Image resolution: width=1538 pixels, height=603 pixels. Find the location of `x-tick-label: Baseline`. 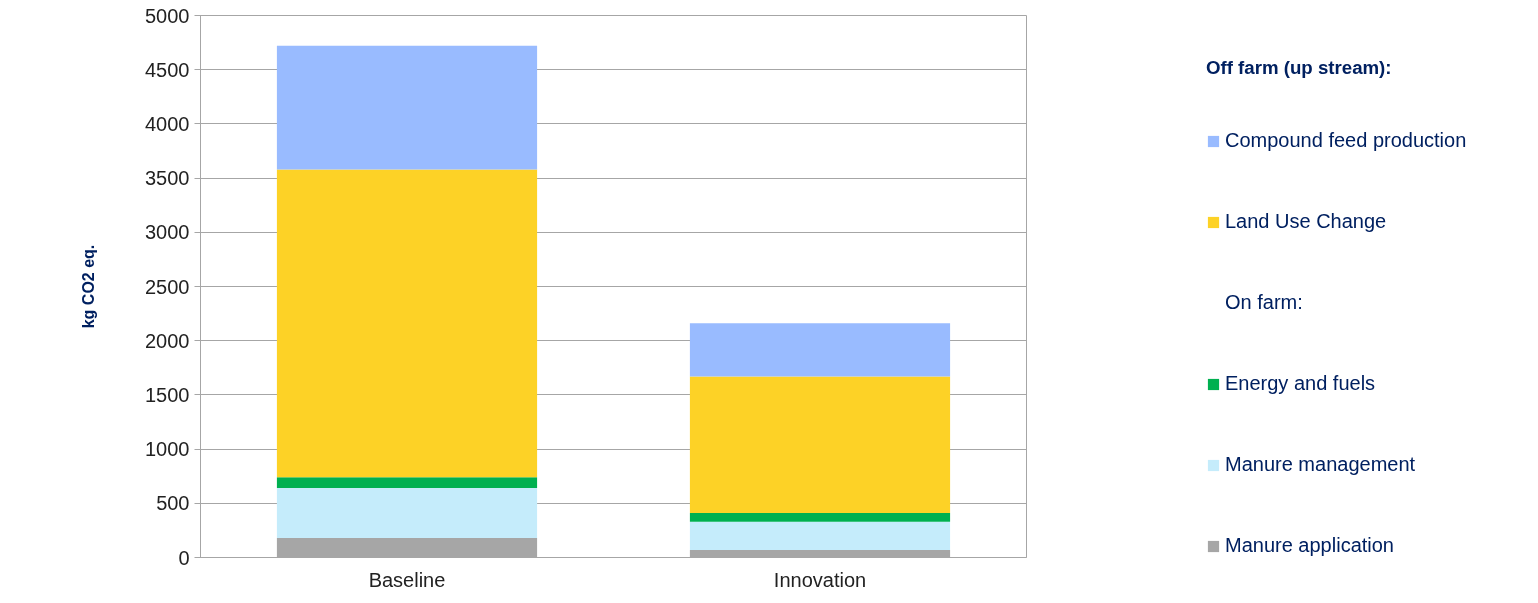

x-tick-label: Baseline is located at coordinates (407, 579).